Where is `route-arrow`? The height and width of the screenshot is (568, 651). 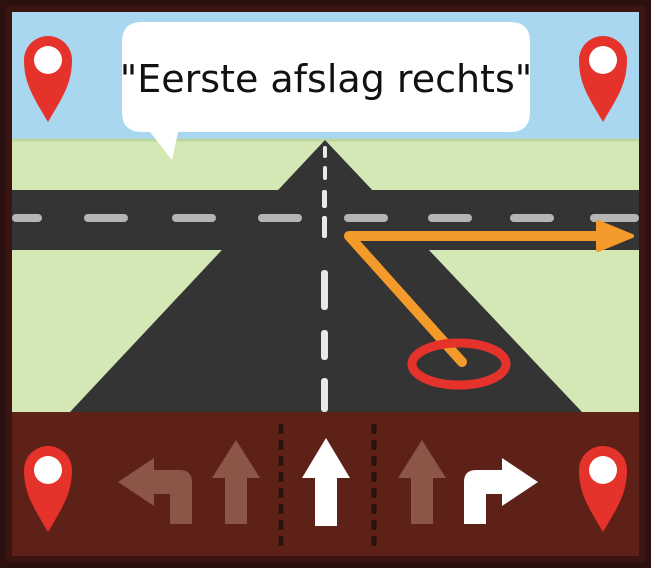
route-arrow is located at coordinates (489, 293).